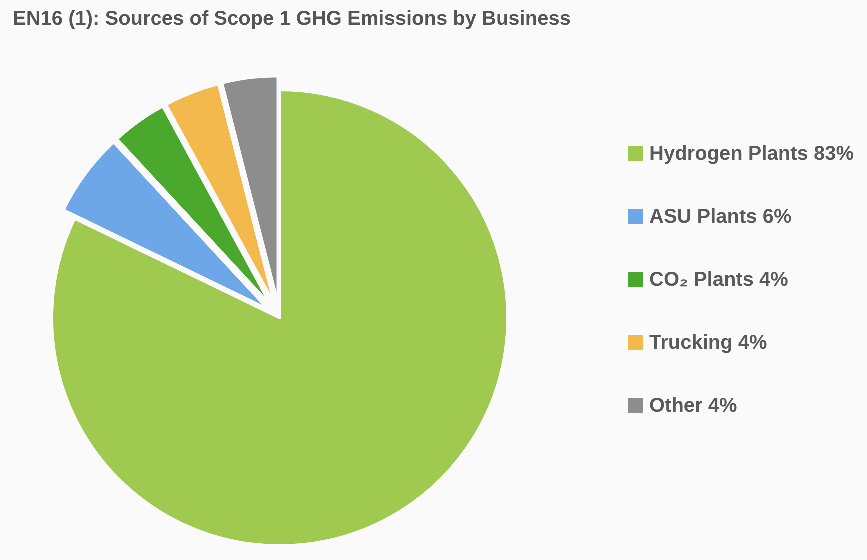 This screenshot has width=867, height=560. What do you see at coordinates (709, 343) in the screenshot?
I see `legend-label: Trucking 4%` at bounding box center [709, 343].